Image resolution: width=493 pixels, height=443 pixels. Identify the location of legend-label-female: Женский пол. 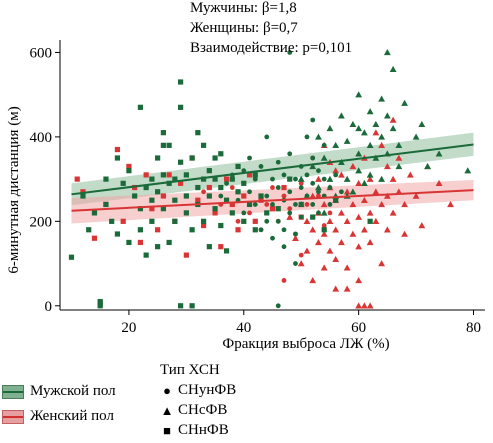
(72, 416).